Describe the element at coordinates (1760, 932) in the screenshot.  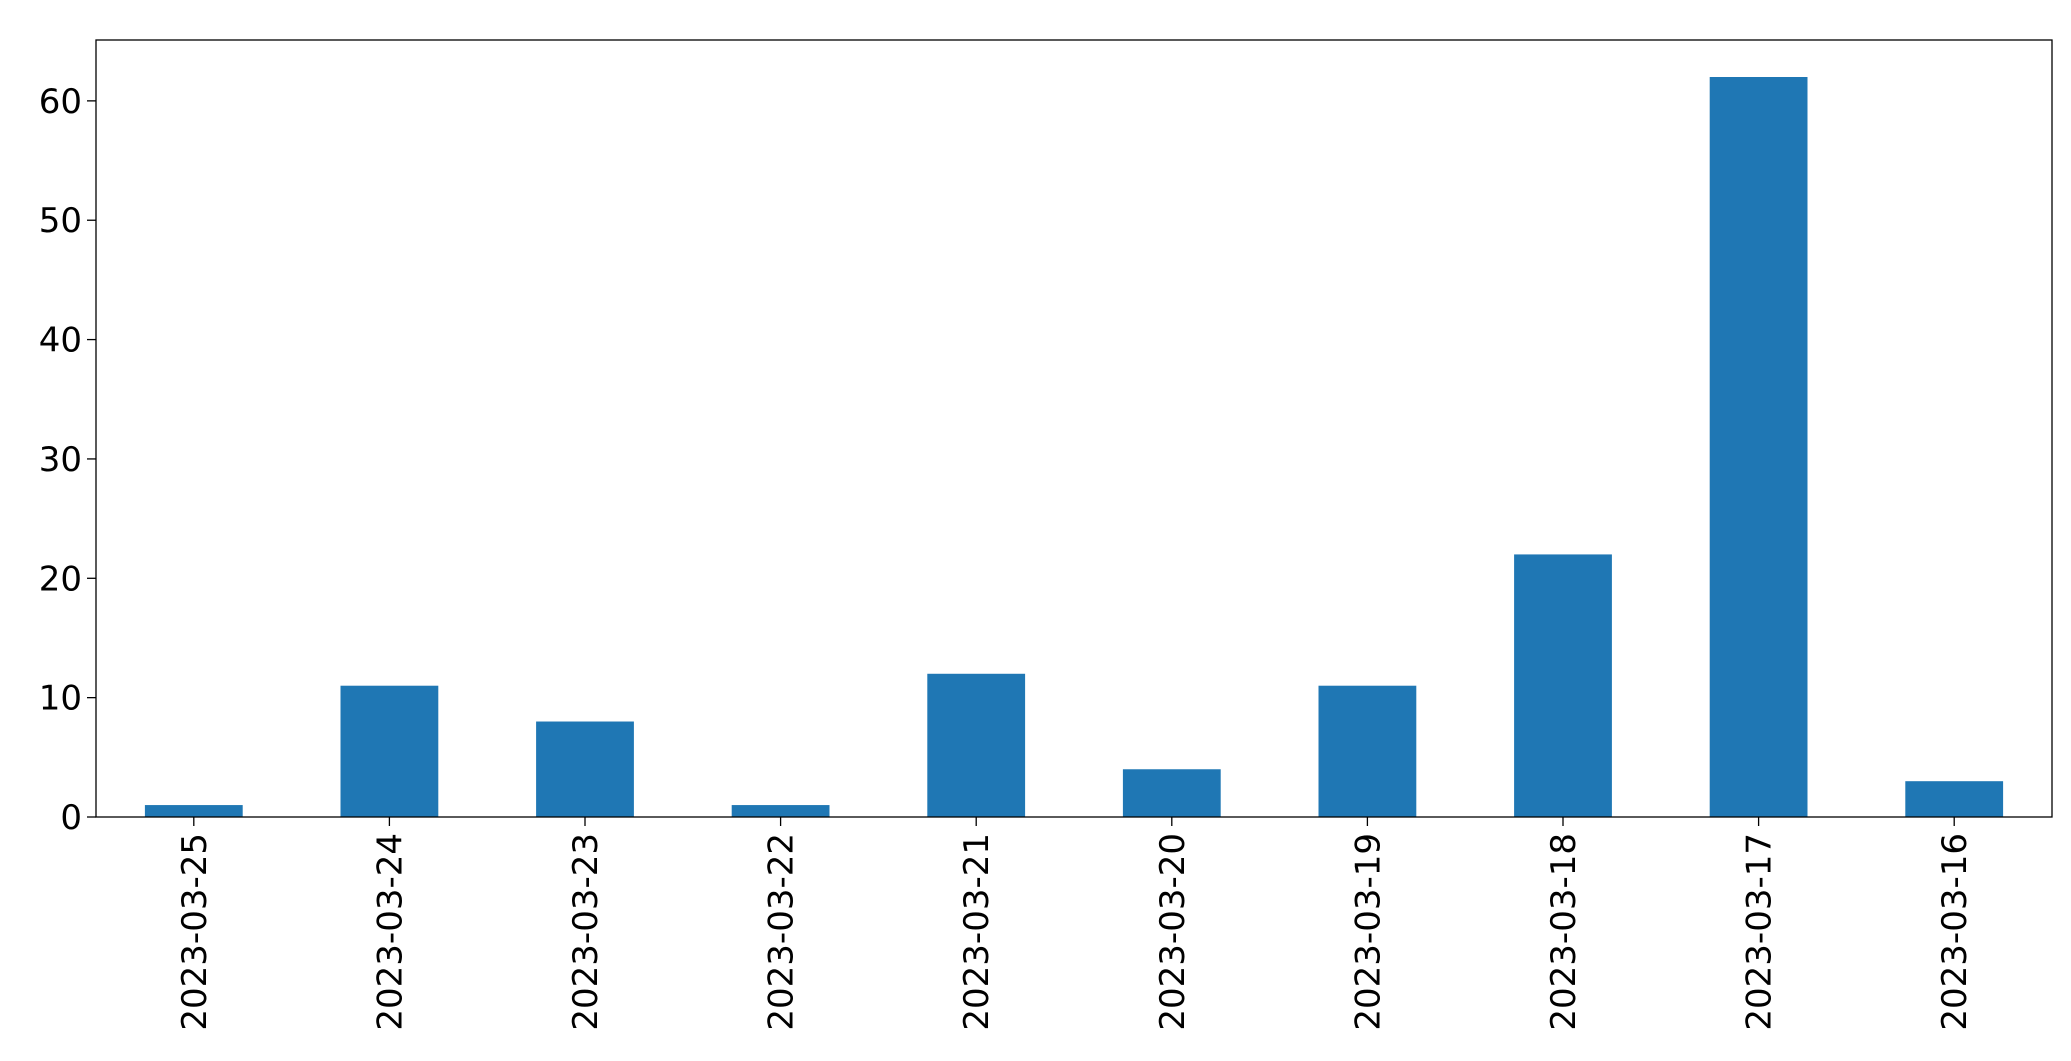
I see `x-tick-label: 2023-03-17` at that location.